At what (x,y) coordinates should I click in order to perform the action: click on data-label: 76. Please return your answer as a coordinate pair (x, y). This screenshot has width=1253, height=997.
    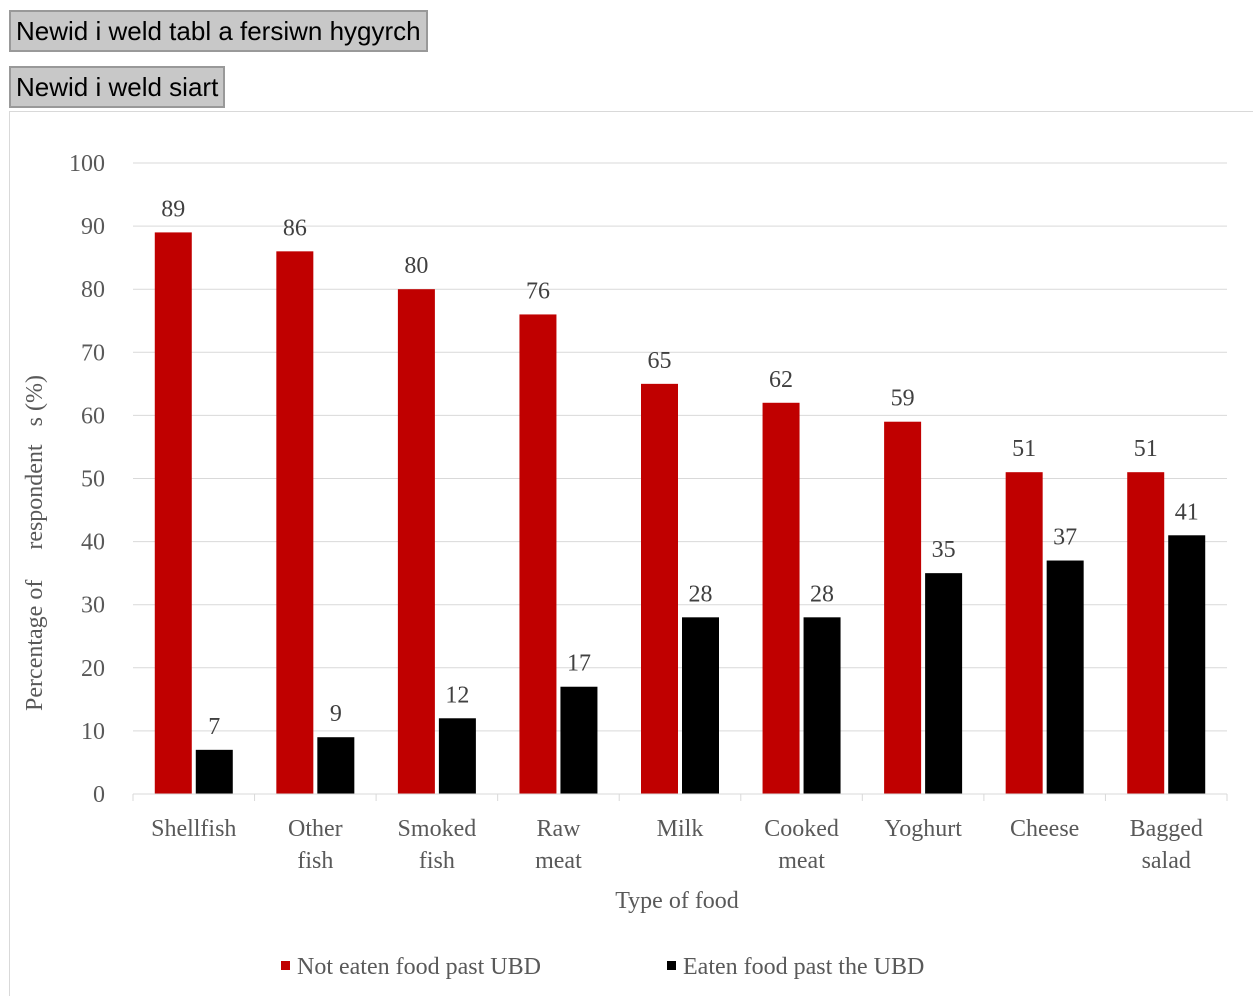
    Looking at the image, I should click on (538, 291).